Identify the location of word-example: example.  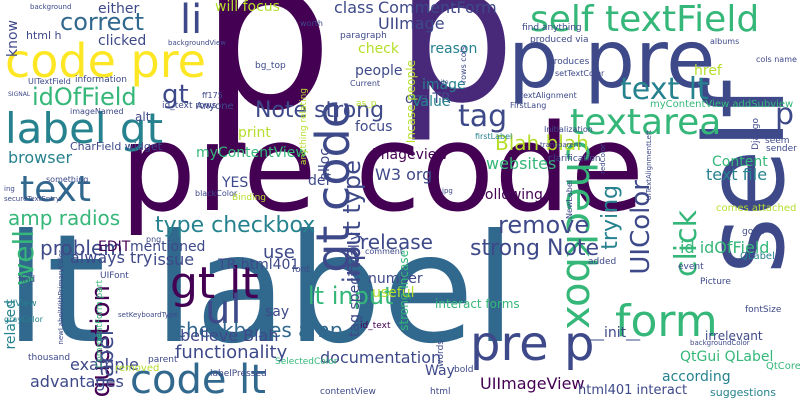
(104, 364).